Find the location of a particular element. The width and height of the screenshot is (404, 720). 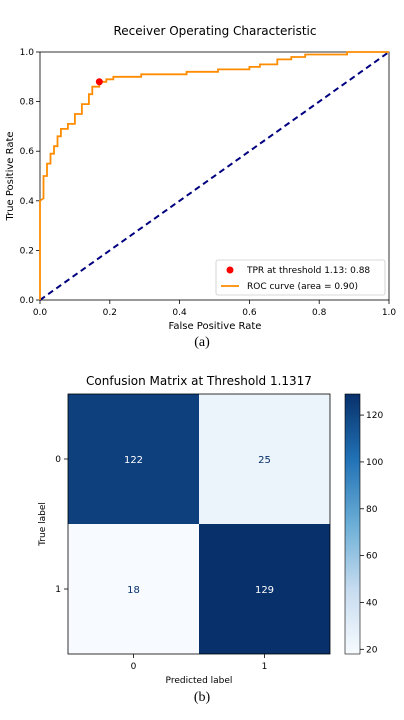

caption-a: (a) is located at coordinates (202, 342).